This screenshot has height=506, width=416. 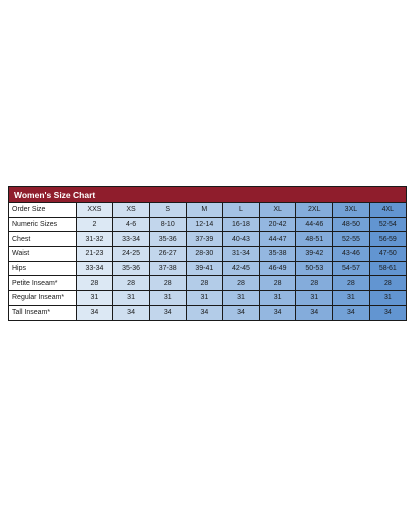 I want to click on row-label: Numeric Sizes, so click(x=43, y=224).